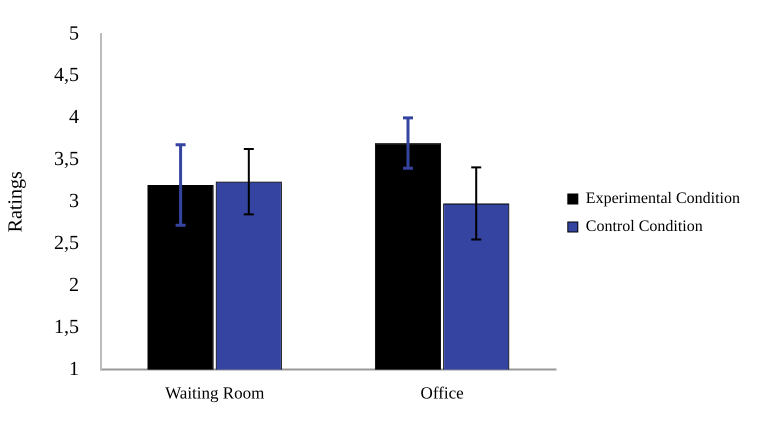 The image size is (760, 428). What do you see at coordinates (663, 199) in the screenshot?
I see `legend-label: Experimental Condition` at bounding box center [663, 199].